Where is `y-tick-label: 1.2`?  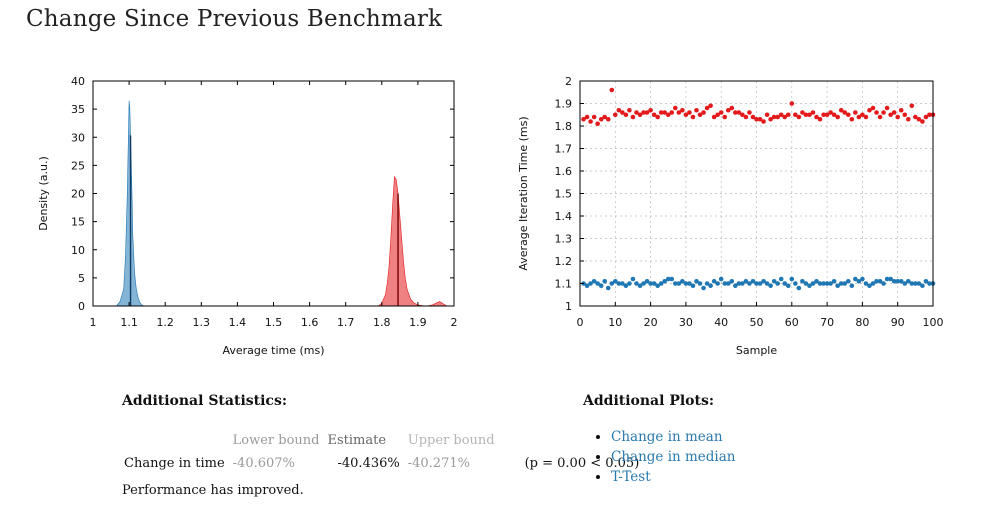
y-tick-label: 1.2 is located at coordinates (564, 261).